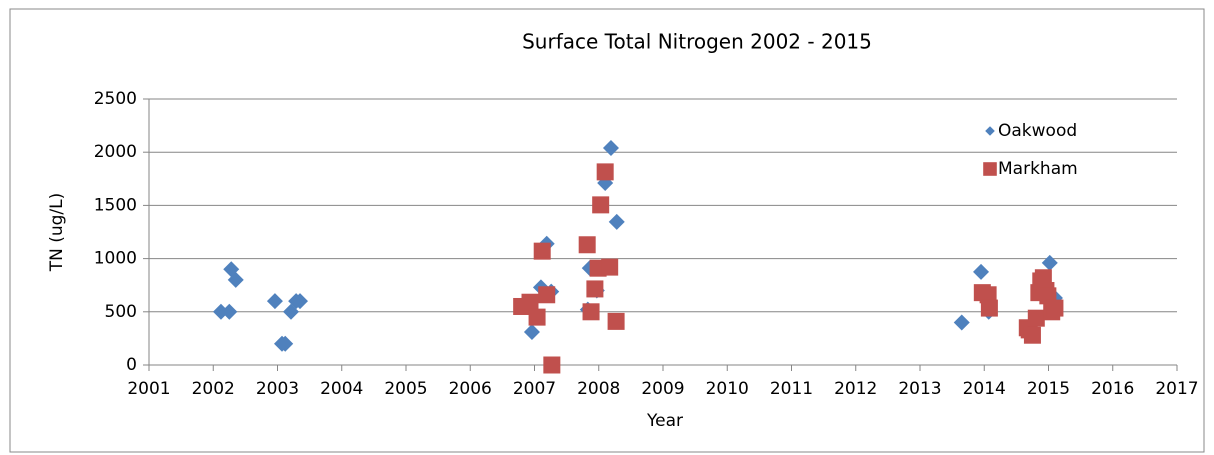 This screenshot has width=1214, height=455. What do you see at coordinates (1048, 389) in the screenshot?
I see `x-tick-label: 2015` at bounding box center [1048, 389].